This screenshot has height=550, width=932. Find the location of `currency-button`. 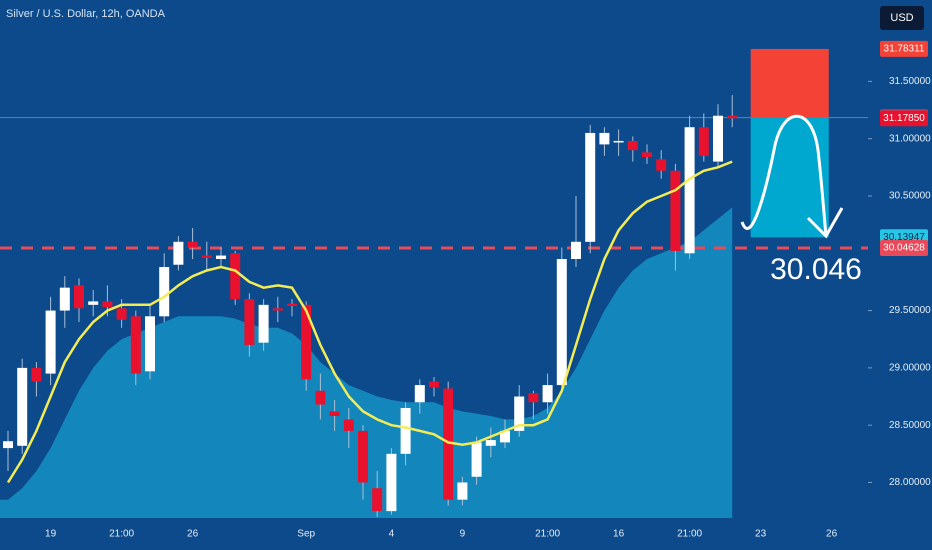

currency-button is located at coordinates (902, 18).